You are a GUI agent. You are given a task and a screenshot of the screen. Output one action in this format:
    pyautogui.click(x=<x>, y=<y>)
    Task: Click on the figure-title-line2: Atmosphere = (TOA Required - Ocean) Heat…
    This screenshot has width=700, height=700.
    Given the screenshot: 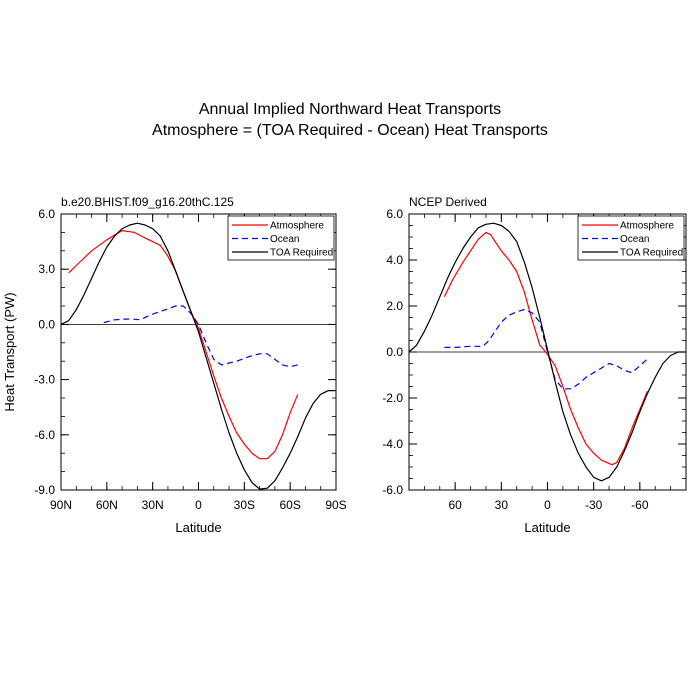 What is the action you would take?
    pyautogui.click(x=350, y=130)
    